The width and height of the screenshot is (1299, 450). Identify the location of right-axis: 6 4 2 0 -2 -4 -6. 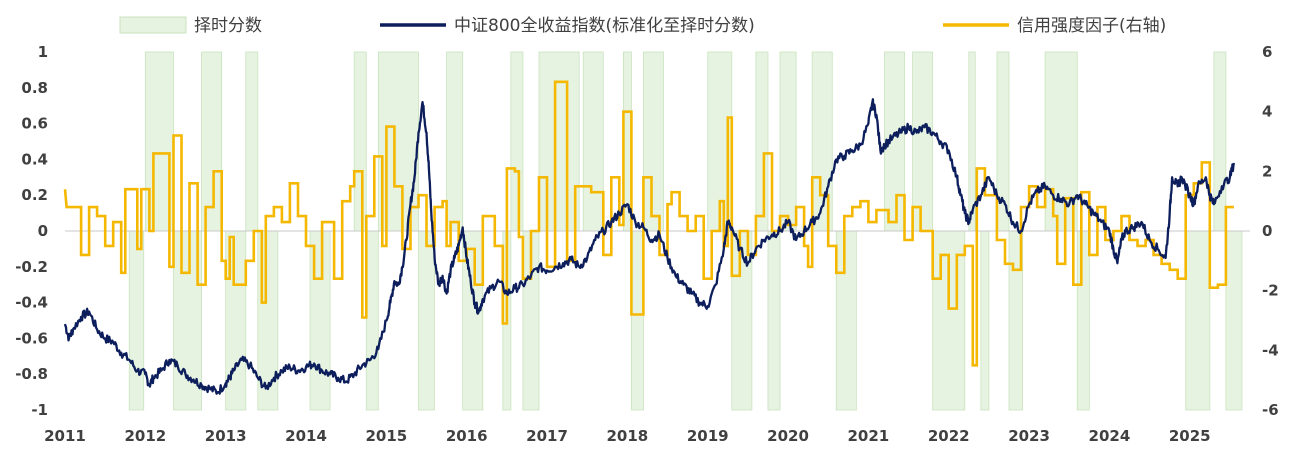
(1270, 231).